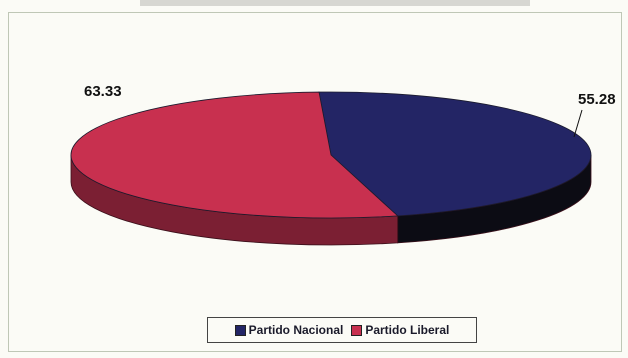 The width and height of the screenshot is (628, 358). What do you see at coordinates (597, 99) in the screenshot?
I see `data-label: 55.28` at bounding box center [597, 99].